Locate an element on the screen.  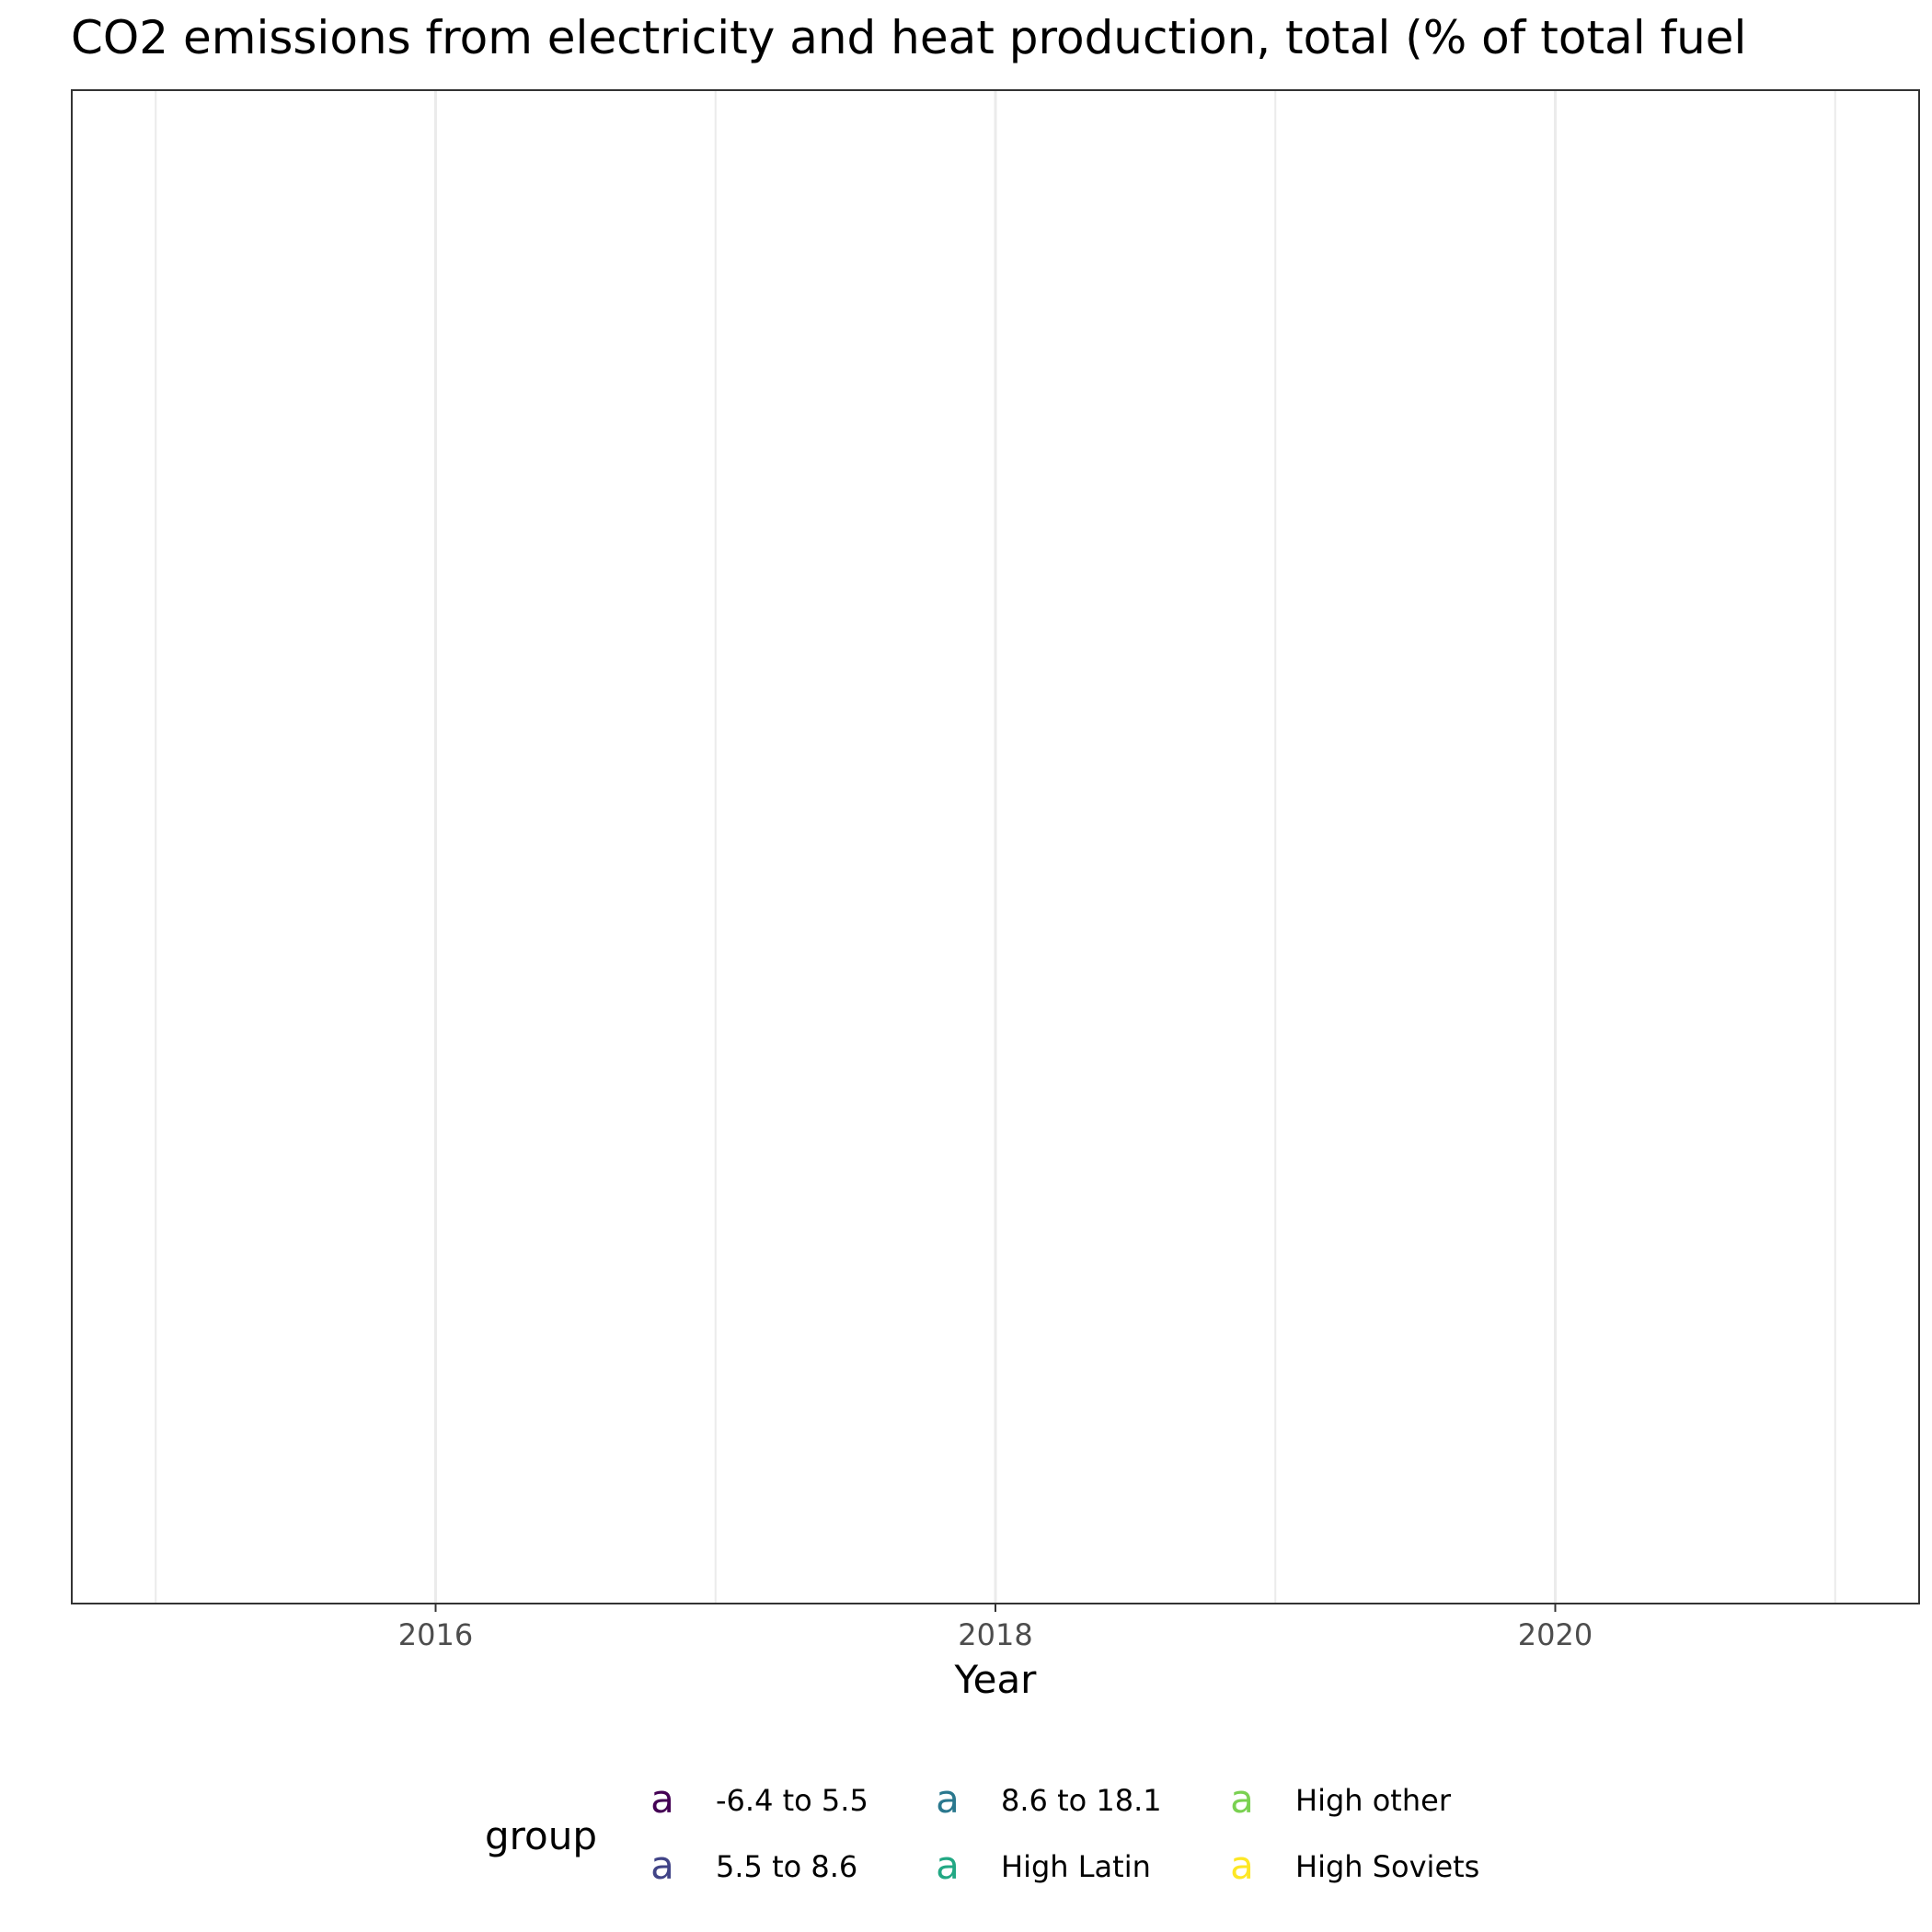
legend-label: High Soviets is located at coordinates (1387, 1866).